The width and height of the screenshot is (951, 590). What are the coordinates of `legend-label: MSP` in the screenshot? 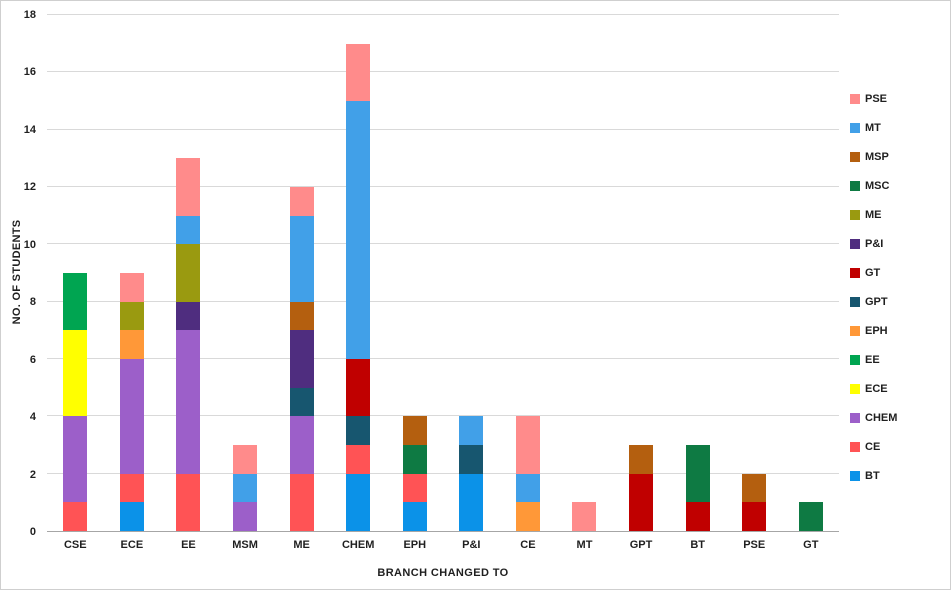 It's located at (877, 157).